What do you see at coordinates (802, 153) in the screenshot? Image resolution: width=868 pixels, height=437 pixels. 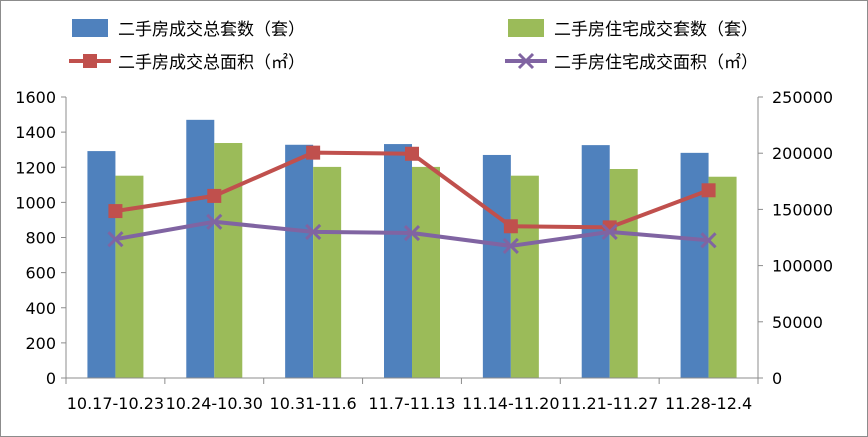 I see `y-right-tick-label: 200000` at bounding box center [802, 153].